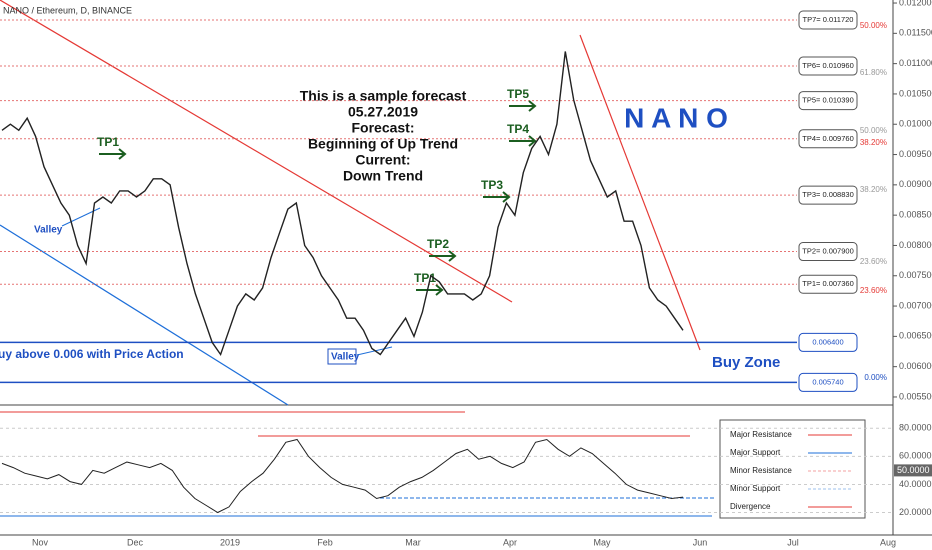 Image resolution: width=932 pixels, height=550 pixels. I want to click on tp-label: TP2, so click(438, 244).